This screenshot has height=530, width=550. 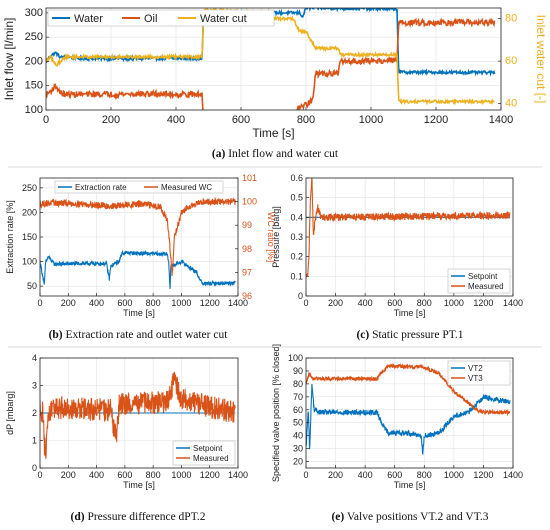 What do you see at coordinates (298, 371) in the screenshot?
I see `y-tick-label: 90` at bounding box center [298, 371].